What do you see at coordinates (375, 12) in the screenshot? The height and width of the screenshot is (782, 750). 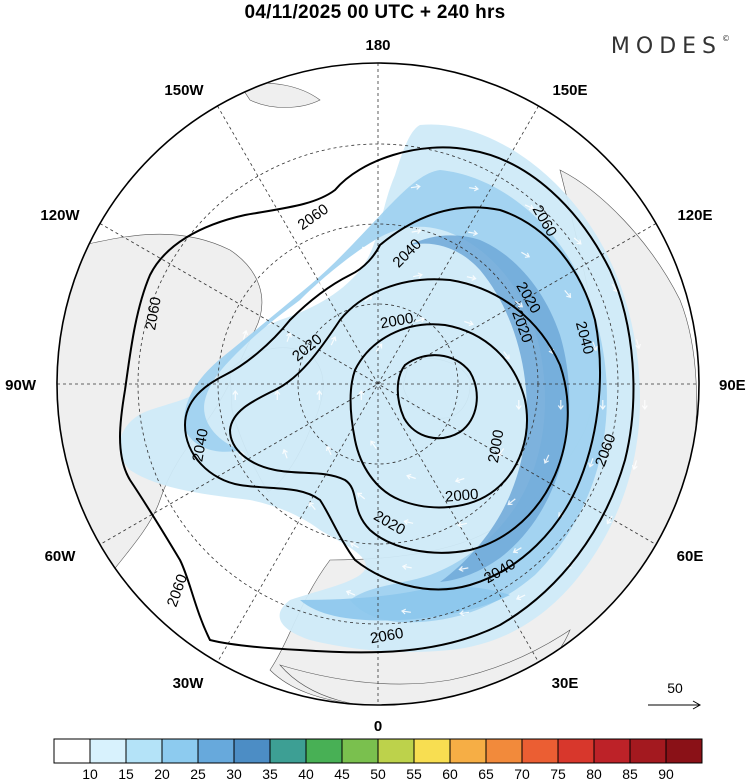 I see `map-title: 04/11/2025 00 UTC + 240 hrs` at bounding box center [375, 12].